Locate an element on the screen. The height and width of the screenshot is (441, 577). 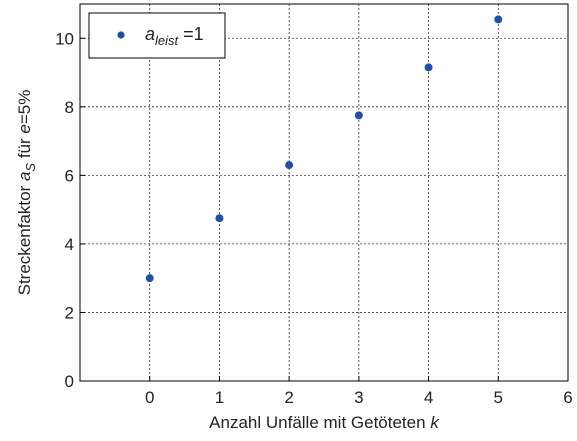
legend-suffix: =1 is located at coordinates (191, 34).